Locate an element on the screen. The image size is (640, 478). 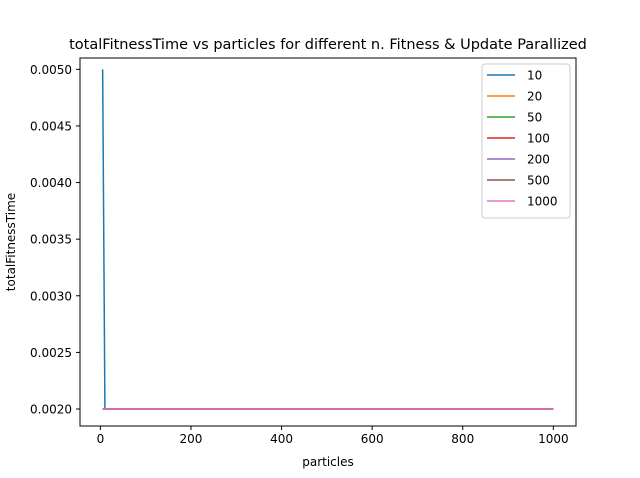
legend-label-100: 100 is located at coordinates (538, 139).